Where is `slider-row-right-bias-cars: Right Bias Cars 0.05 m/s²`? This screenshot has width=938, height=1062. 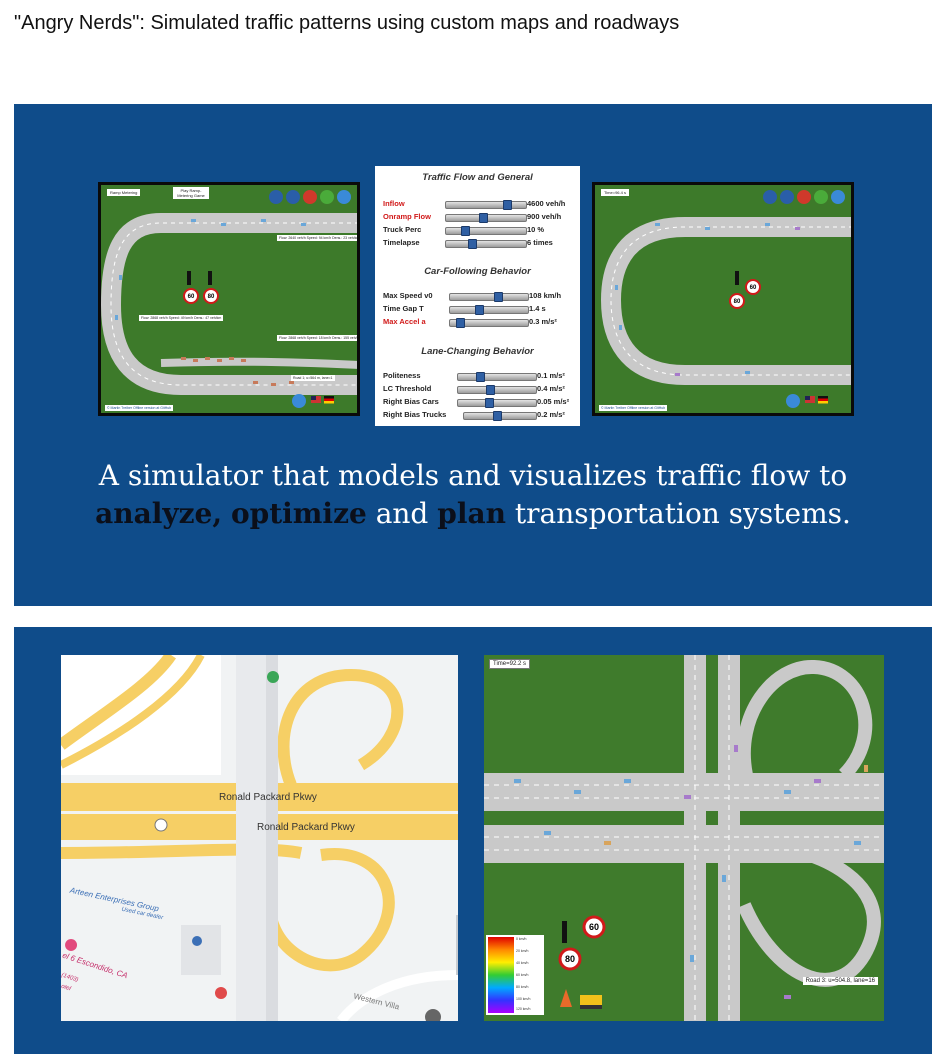 slider-row-right-bias-cars: Right Bias Cars 0.05 m/s² is located at coordinates (481, 402).